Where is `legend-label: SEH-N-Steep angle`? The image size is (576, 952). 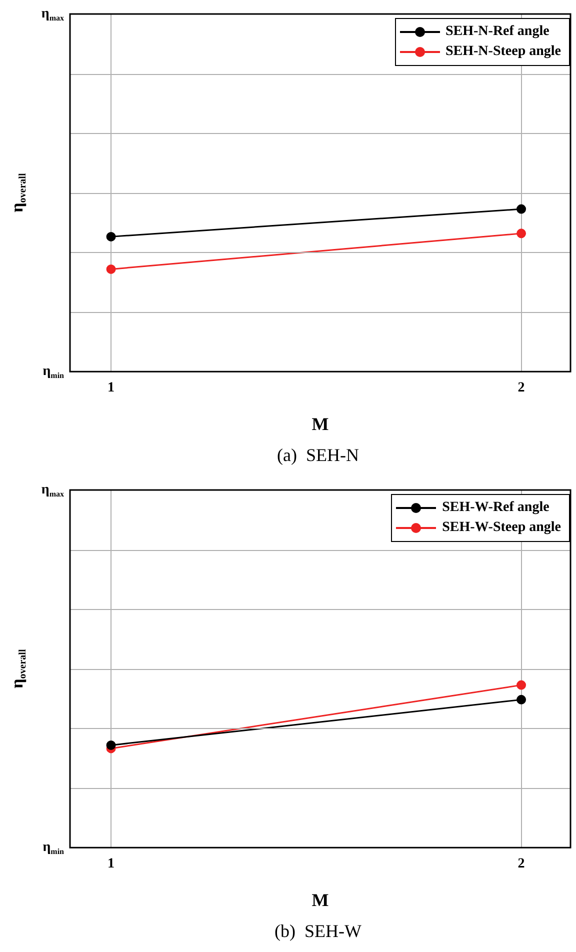
legend-label: SEH-N-Steep angle is located at coordinates (503, 52).